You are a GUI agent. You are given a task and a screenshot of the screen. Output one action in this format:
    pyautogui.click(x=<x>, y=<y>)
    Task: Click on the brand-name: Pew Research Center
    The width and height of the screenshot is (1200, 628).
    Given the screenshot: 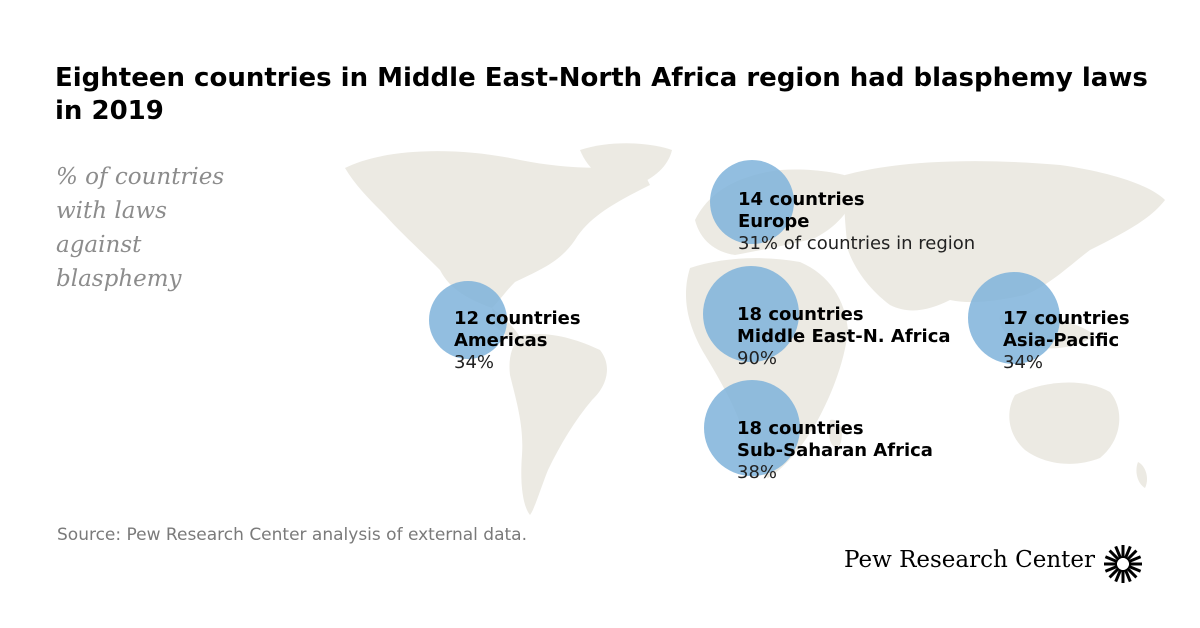 What is the action you would take?
    pyautogui.click(x=969, y=560)
    